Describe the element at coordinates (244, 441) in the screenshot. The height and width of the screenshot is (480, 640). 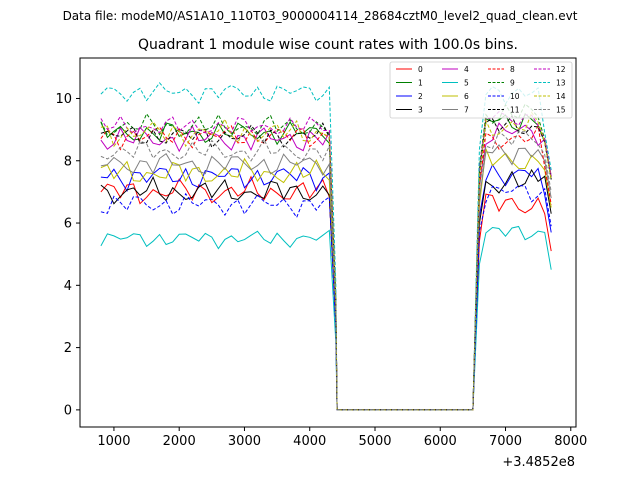
I see `x-tick-label-3000: 3000` at that location.